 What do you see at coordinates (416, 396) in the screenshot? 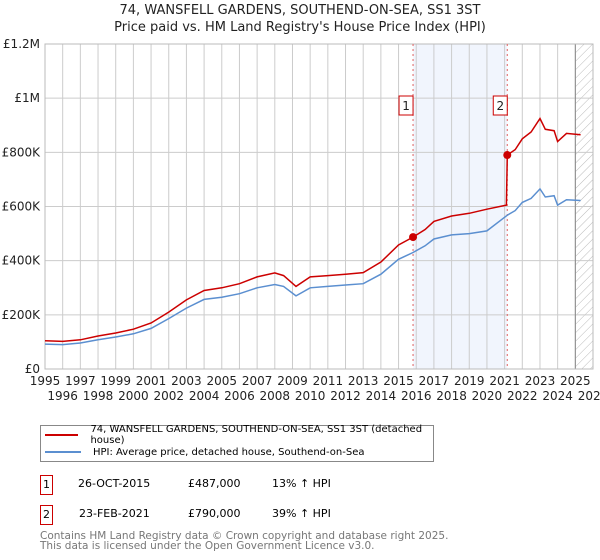
I see `x-tick-label: 2016` at bounding box center [416, 396].